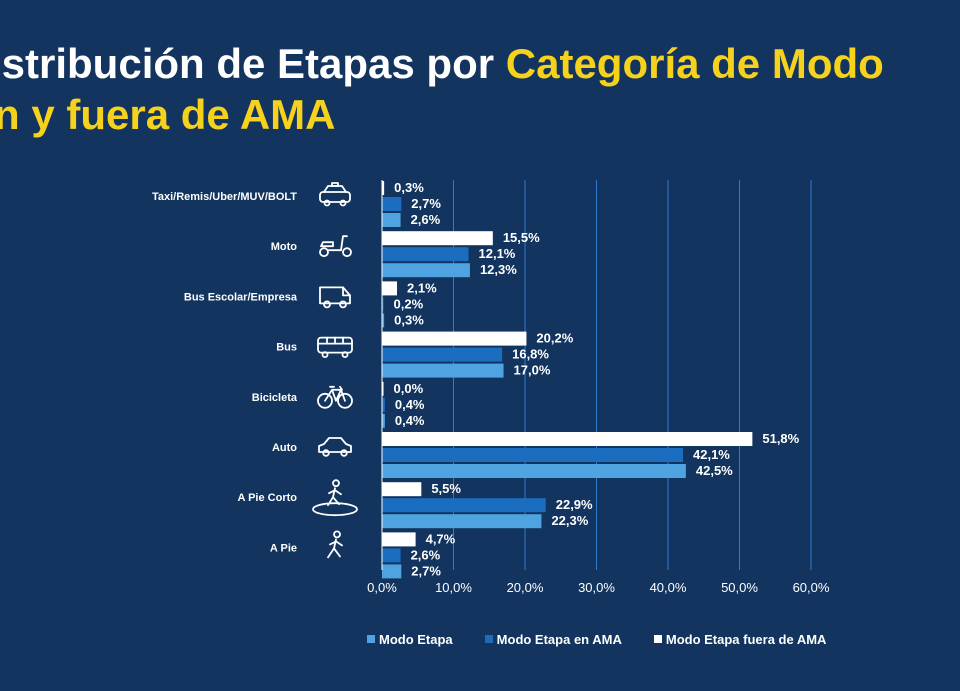 Image resolution: width=960 pixels, height=691 pixels. Describe the element at coordinates (441, 538) in the screenshot. I see `data-label-fuera-ama: 4,7%` at that location.